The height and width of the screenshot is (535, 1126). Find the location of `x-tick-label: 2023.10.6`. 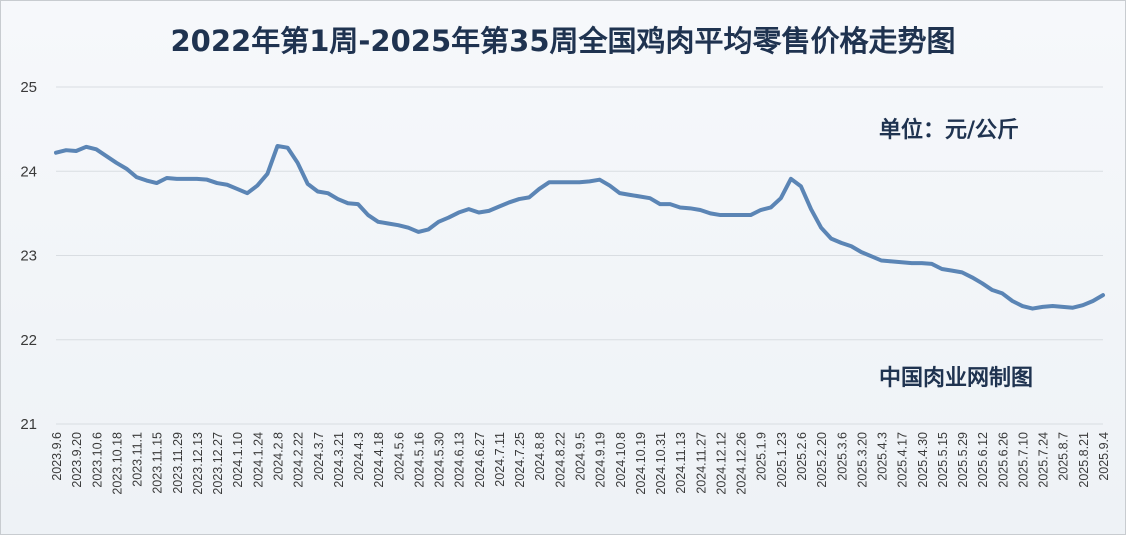

x-tick-label: 2023.10.6 is located at coordinates (97, 460).